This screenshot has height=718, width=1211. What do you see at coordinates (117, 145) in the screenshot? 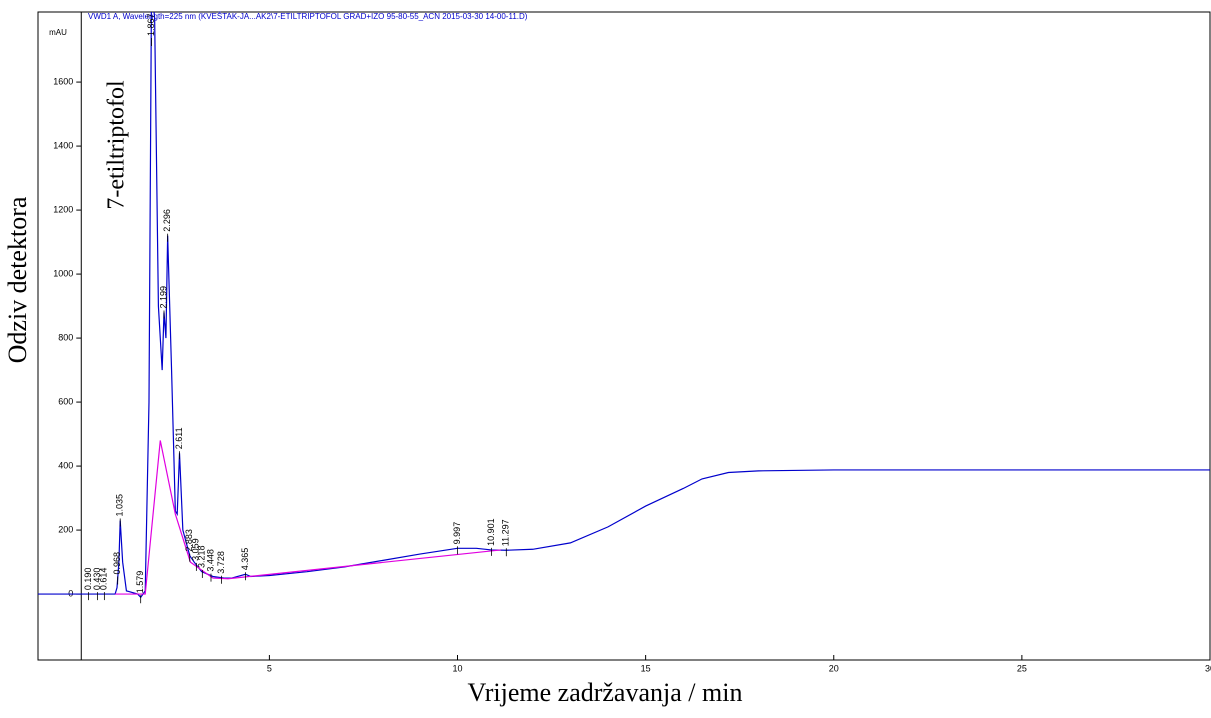
I see `annotation: 7-etiltriptofol` at bounding box center [117, 145].